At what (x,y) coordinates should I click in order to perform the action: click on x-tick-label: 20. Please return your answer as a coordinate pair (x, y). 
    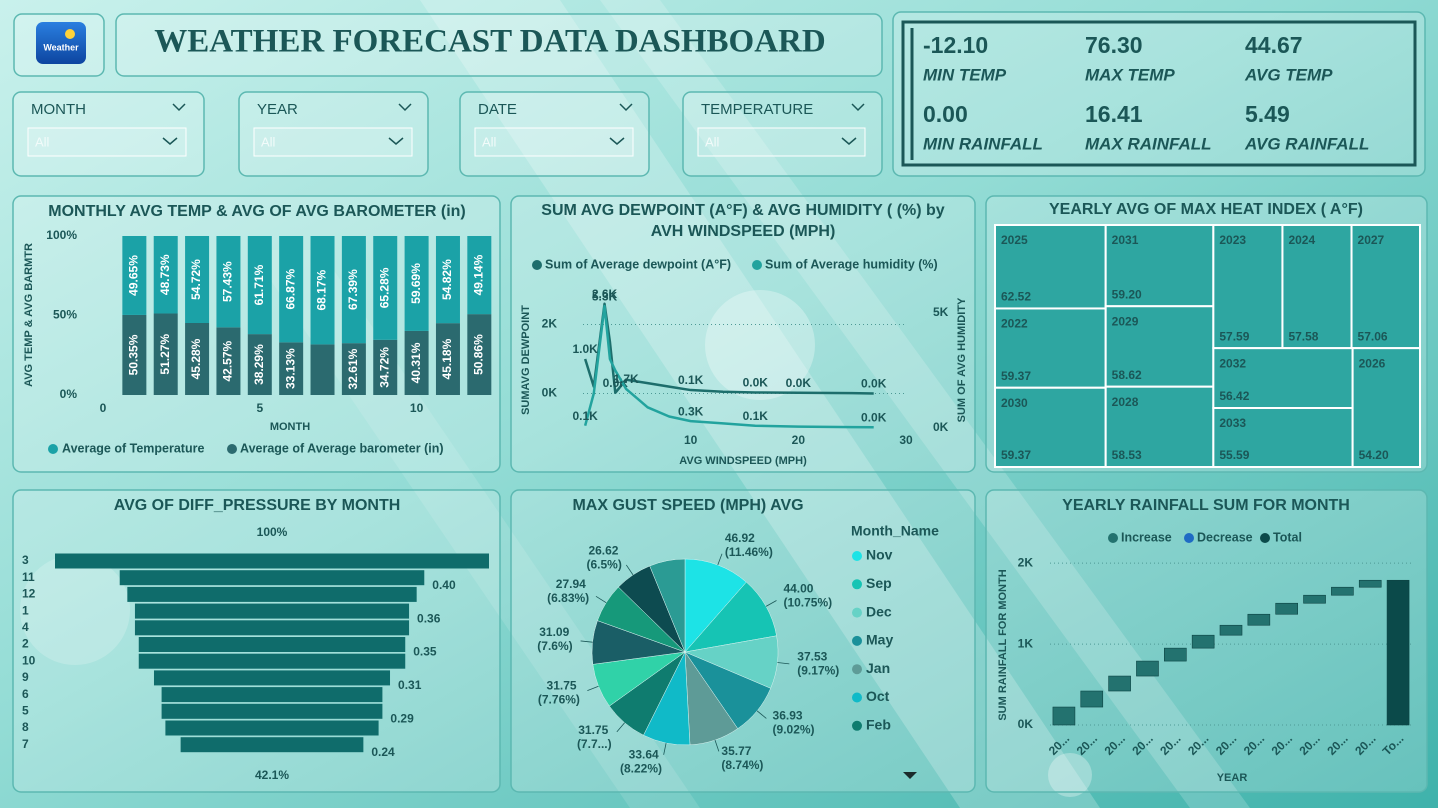
    Looking at the image, I should click on (799, 440).